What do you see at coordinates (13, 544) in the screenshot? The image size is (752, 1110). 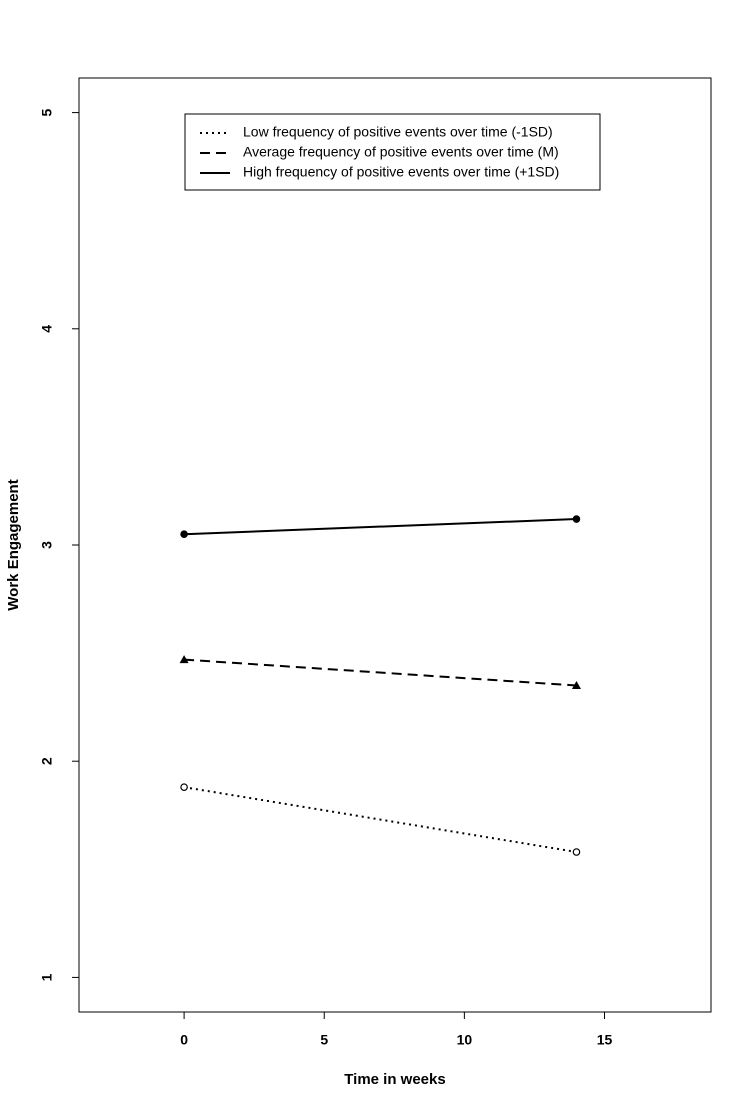 I see `y-axis-title: Work Engagement` at bounding box center [13, 544].